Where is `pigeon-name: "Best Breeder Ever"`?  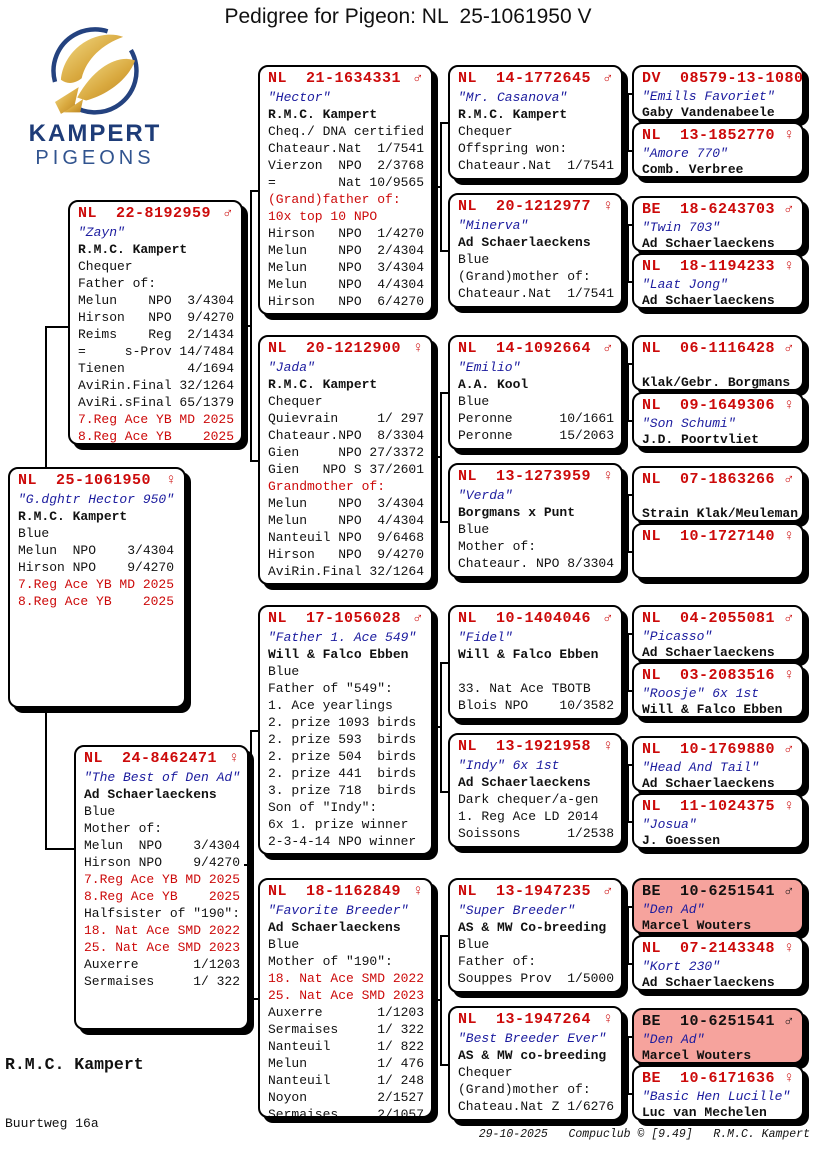
pigeon-name: "Best Breeder Ever" is located at coordinates (532, 1038).